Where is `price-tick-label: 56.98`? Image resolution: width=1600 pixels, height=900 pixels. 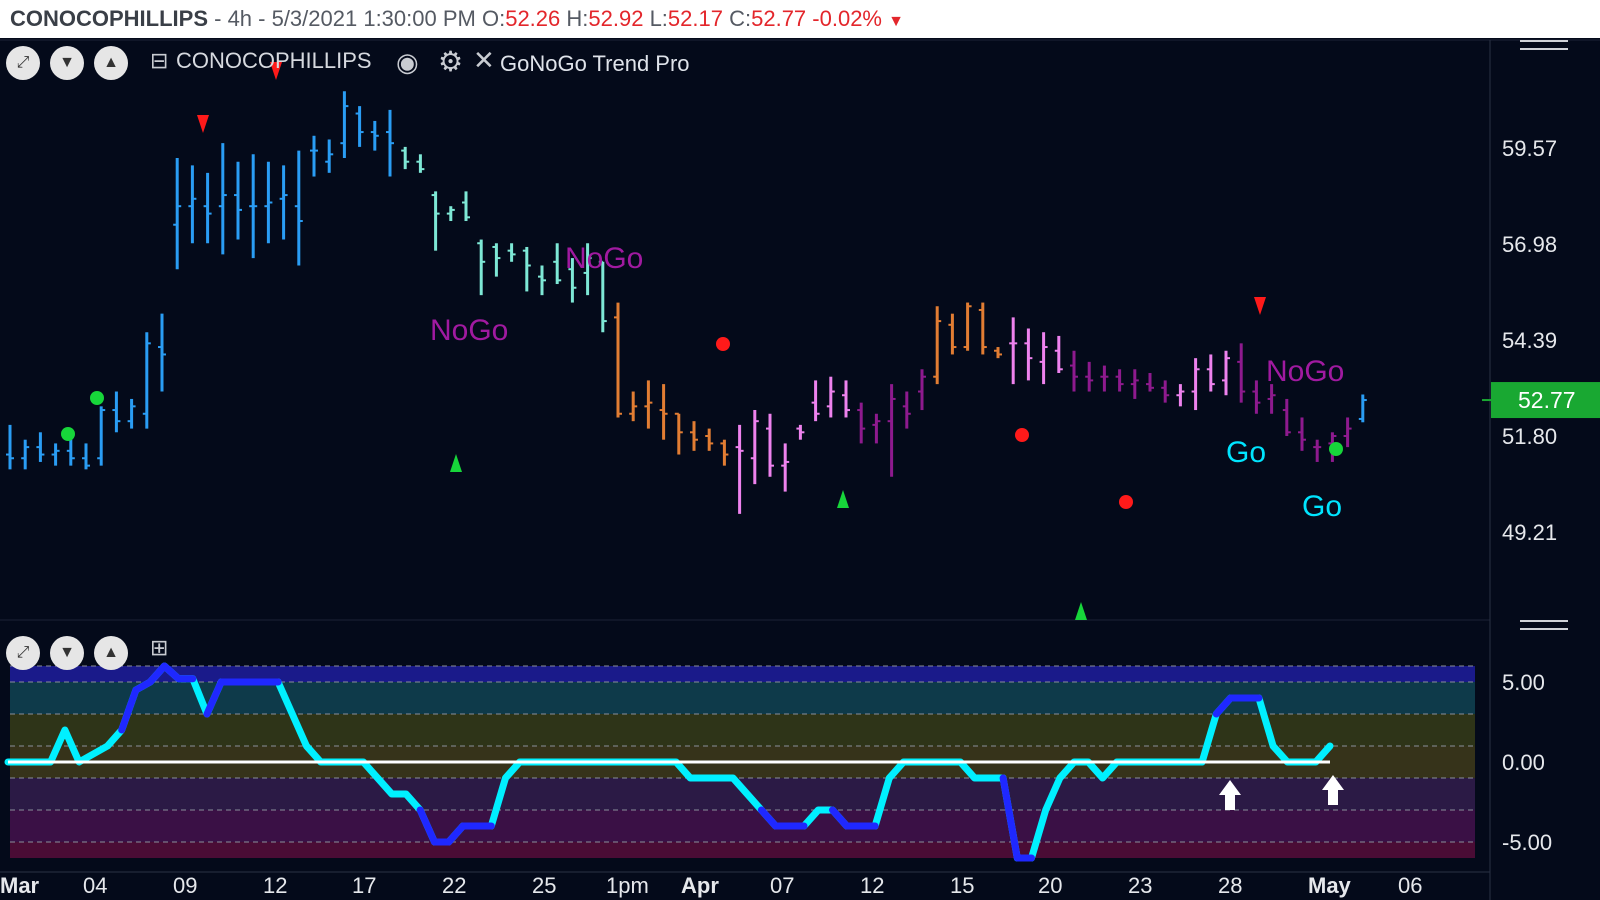 price-tick-label: 56.98 is located at coordinates (1529, 244).